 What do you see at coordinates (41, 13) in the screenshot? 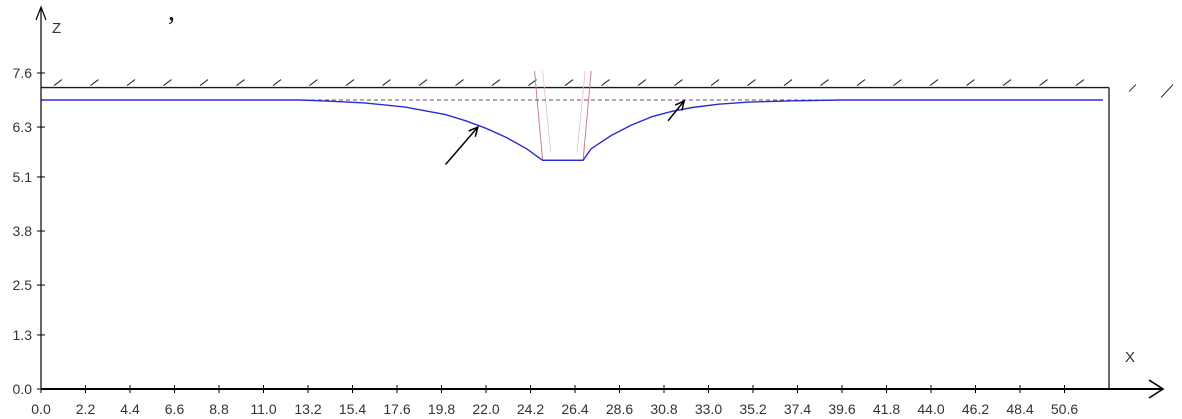
I see `y-axis-arrowhead` at bounding box center [41, 13].